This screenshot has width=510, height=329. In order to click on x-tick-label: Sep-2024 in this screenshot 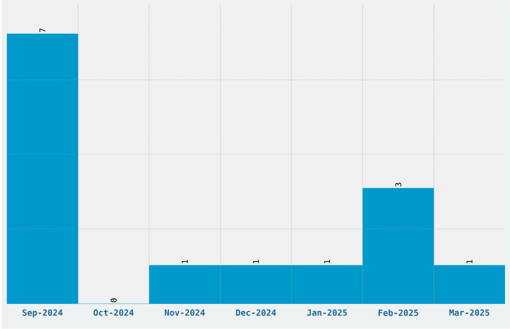, I will do `click(42, 314)`.